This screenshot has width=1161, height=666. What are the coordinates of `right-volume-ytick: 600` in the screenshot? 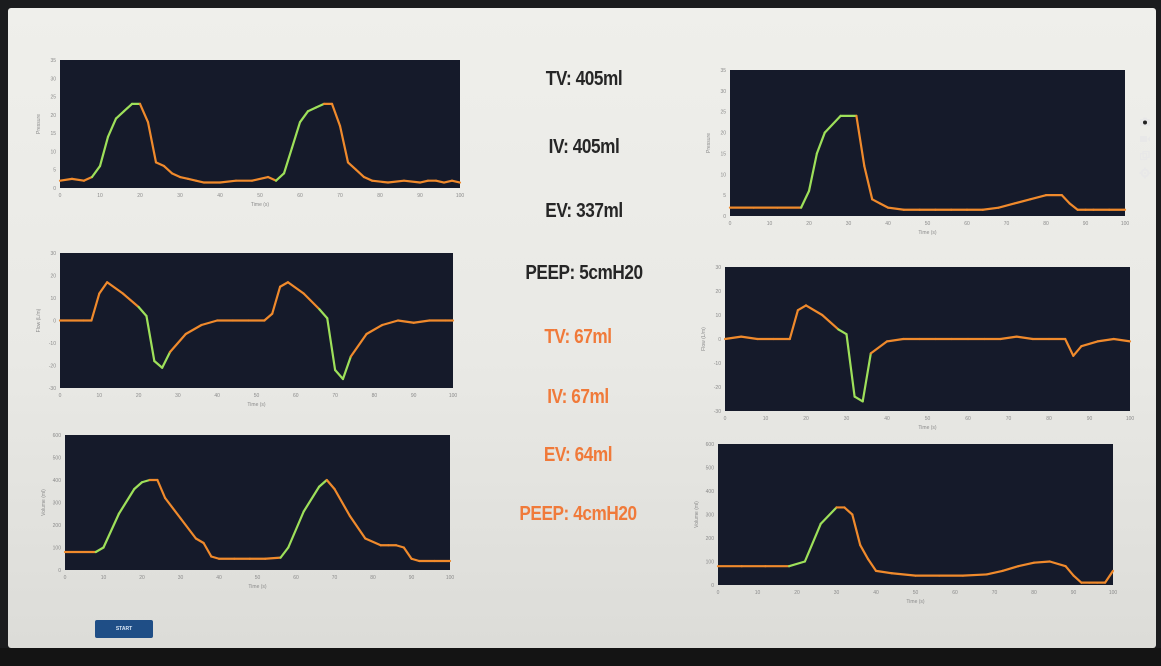 It's located at (710, 445).